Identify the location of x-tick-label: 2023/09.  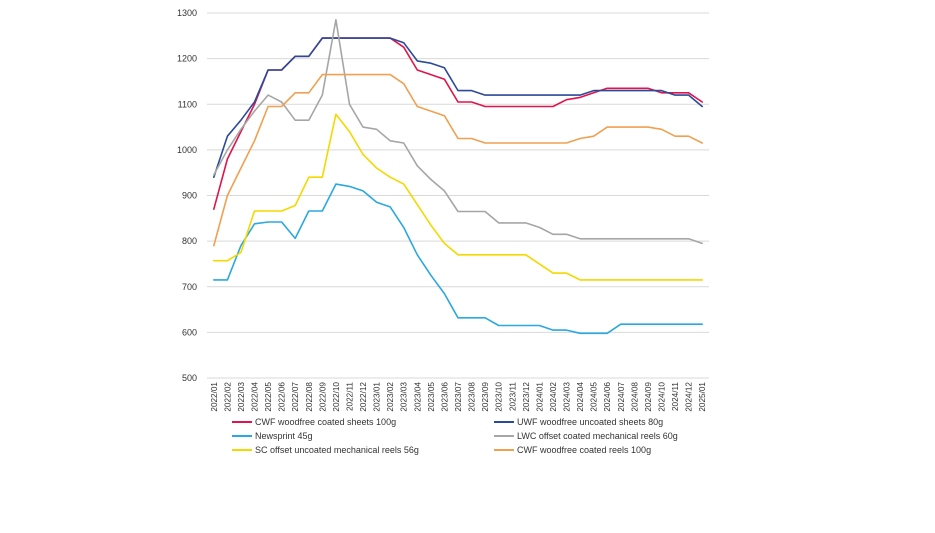
(485, 397).